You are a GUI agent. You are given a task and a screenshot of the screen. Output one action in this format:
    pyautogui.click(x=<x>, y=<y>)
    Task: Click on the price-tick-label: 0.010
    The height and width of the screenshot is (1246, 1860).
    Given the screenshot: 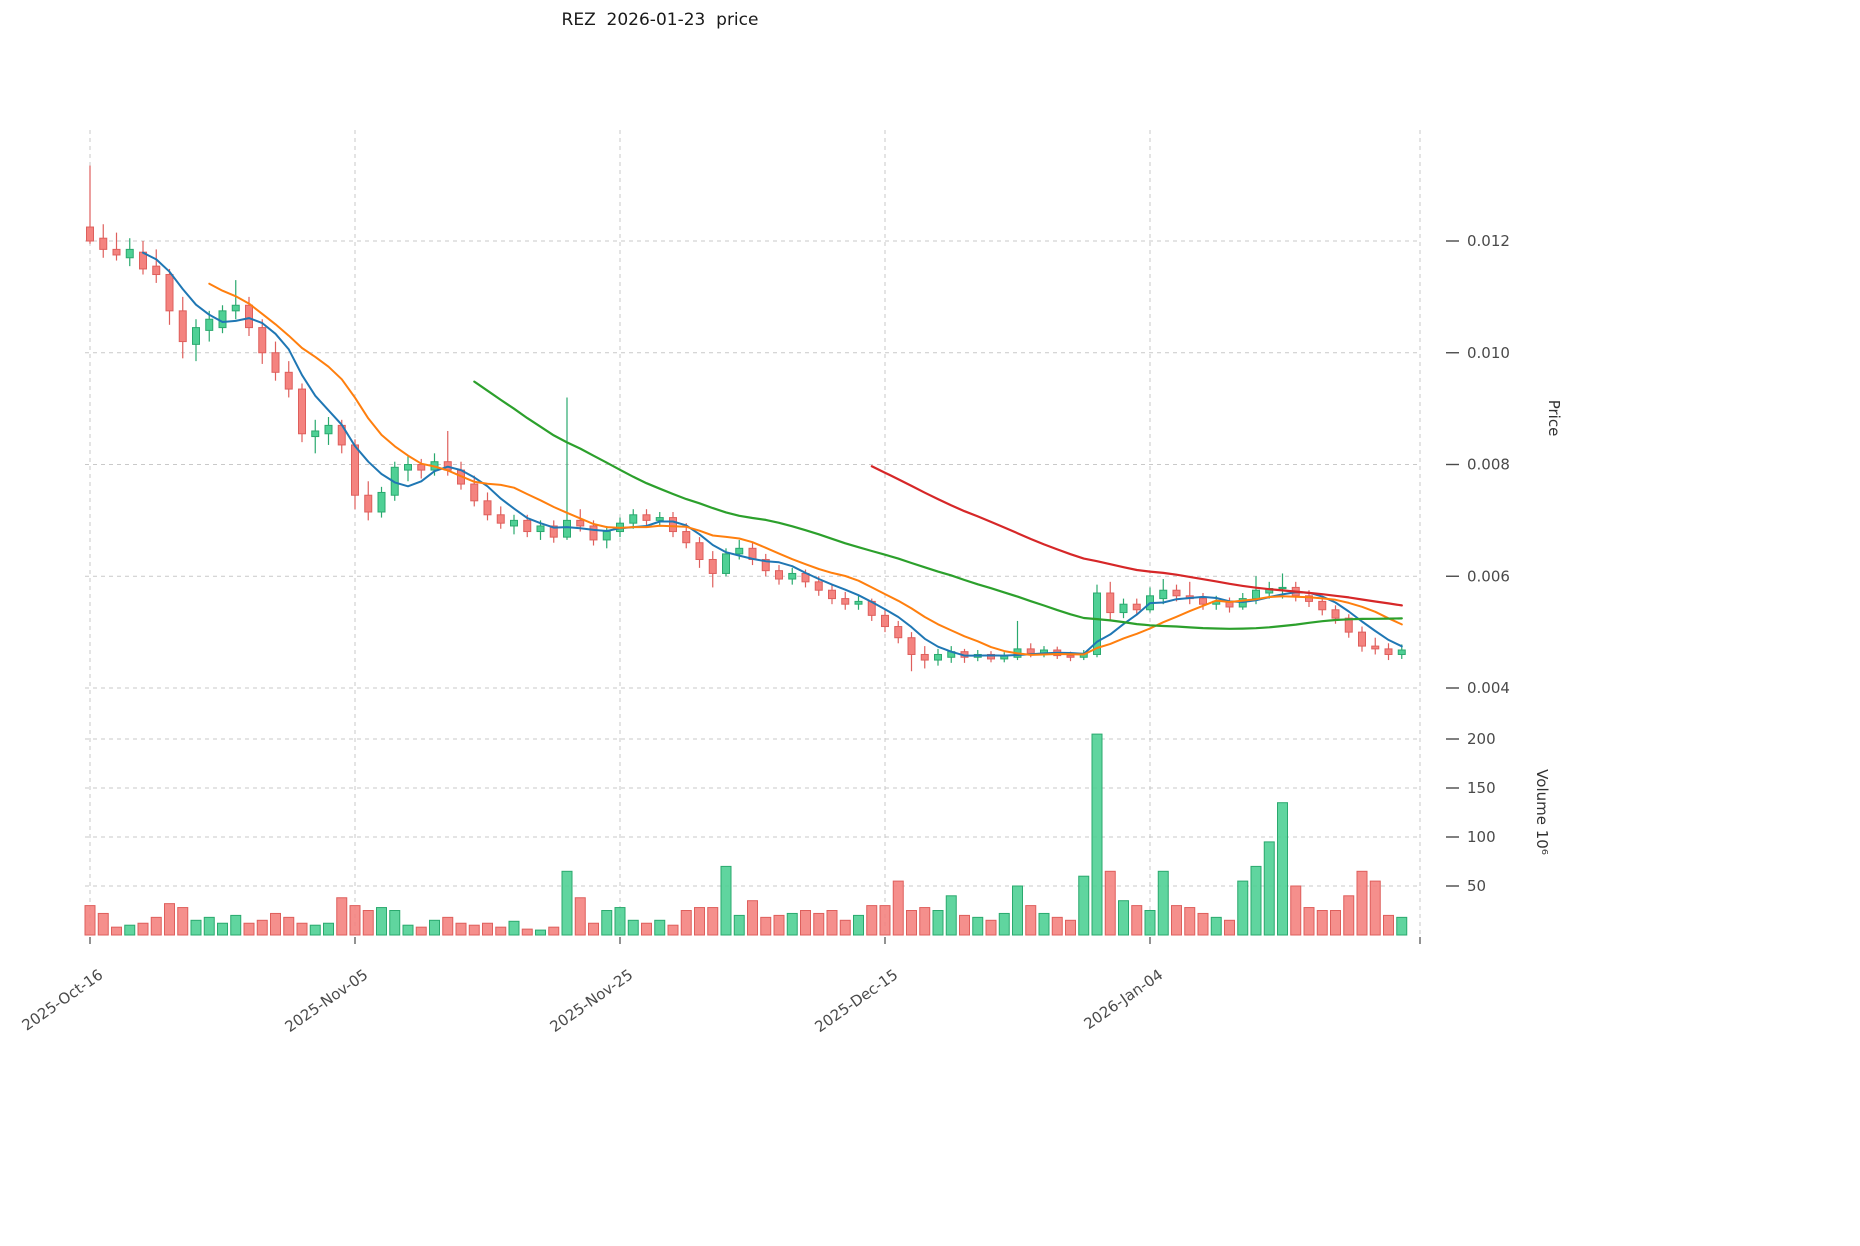 What is the action you would take?
    pyautogui.click(x=1488, y=353)
    